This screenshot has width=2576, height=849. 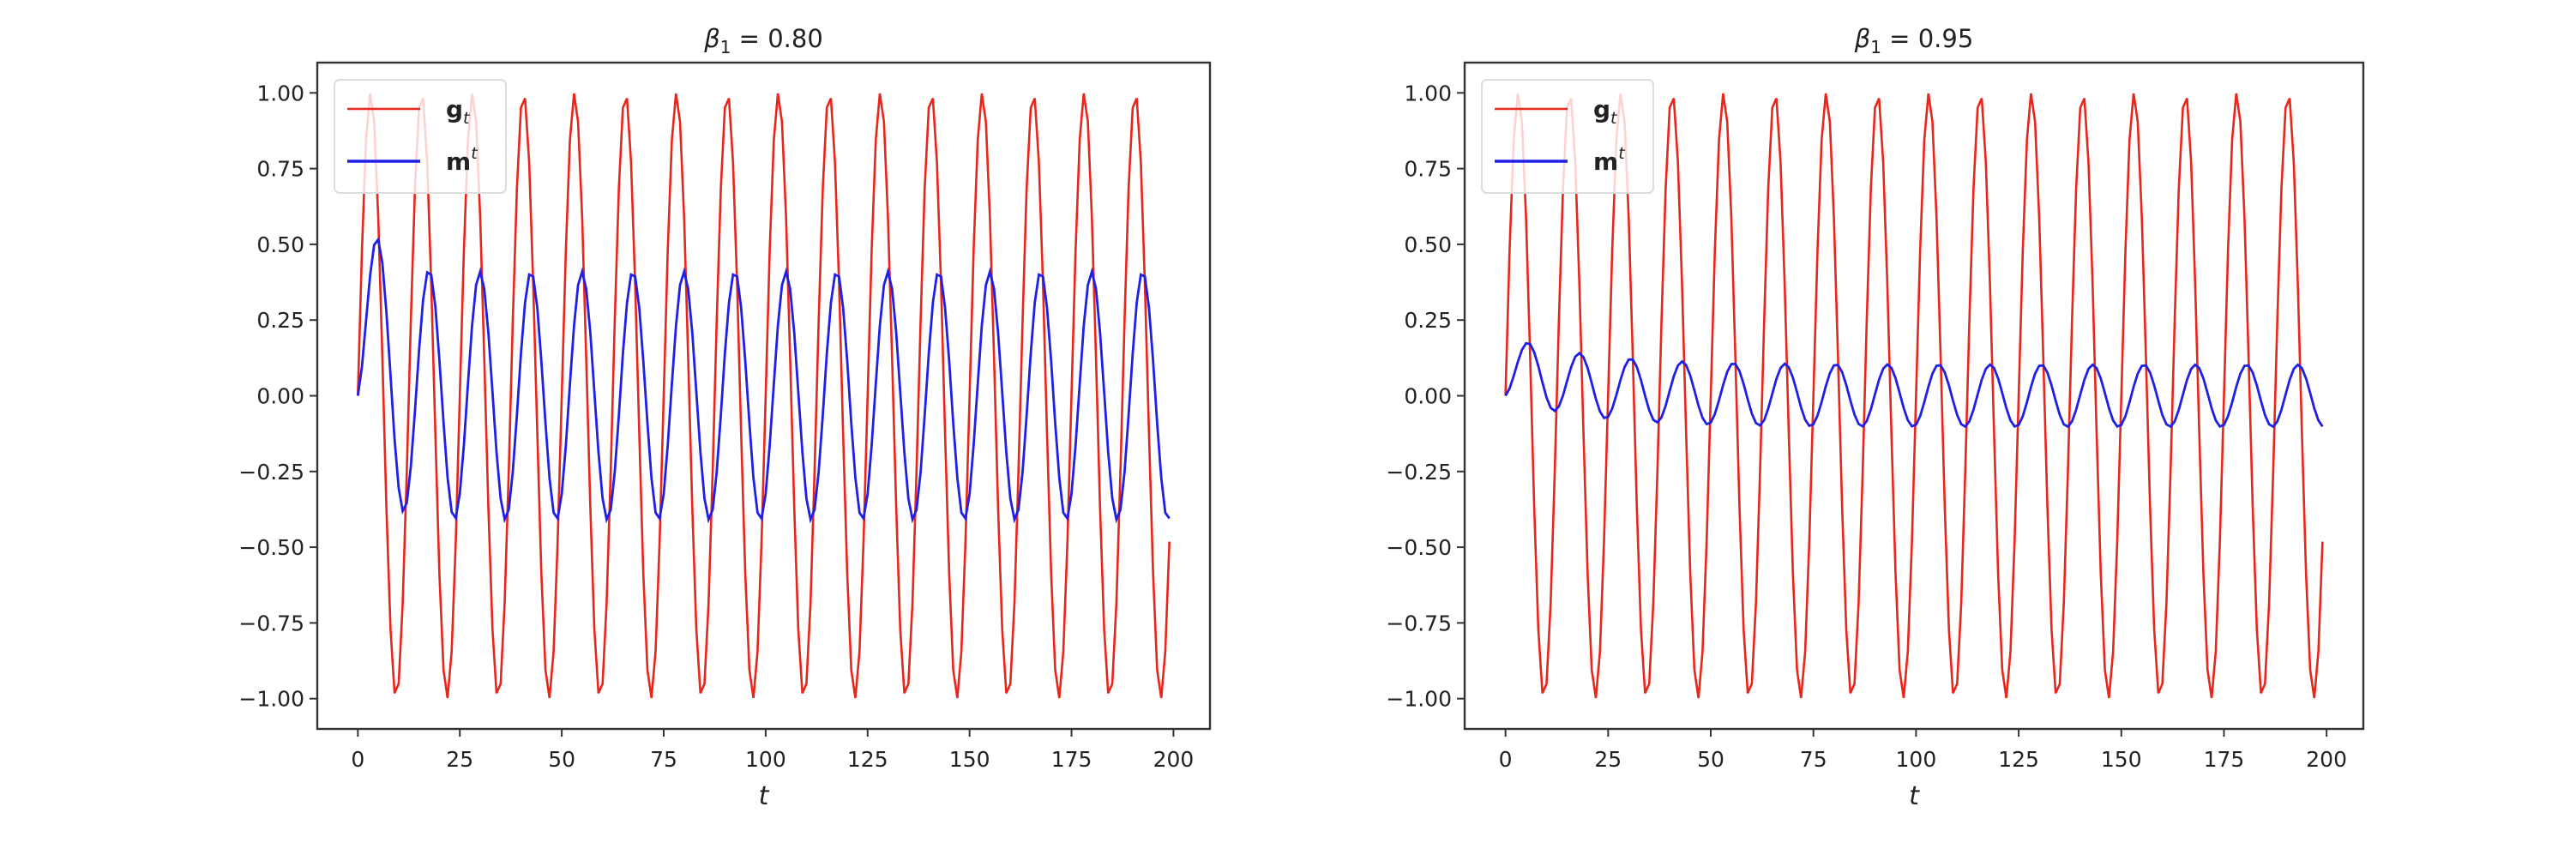 What do you see at coordinates (776, 38) in the screenshot?
I see `title-value: = 0.80` at bounding box center [776, 38].